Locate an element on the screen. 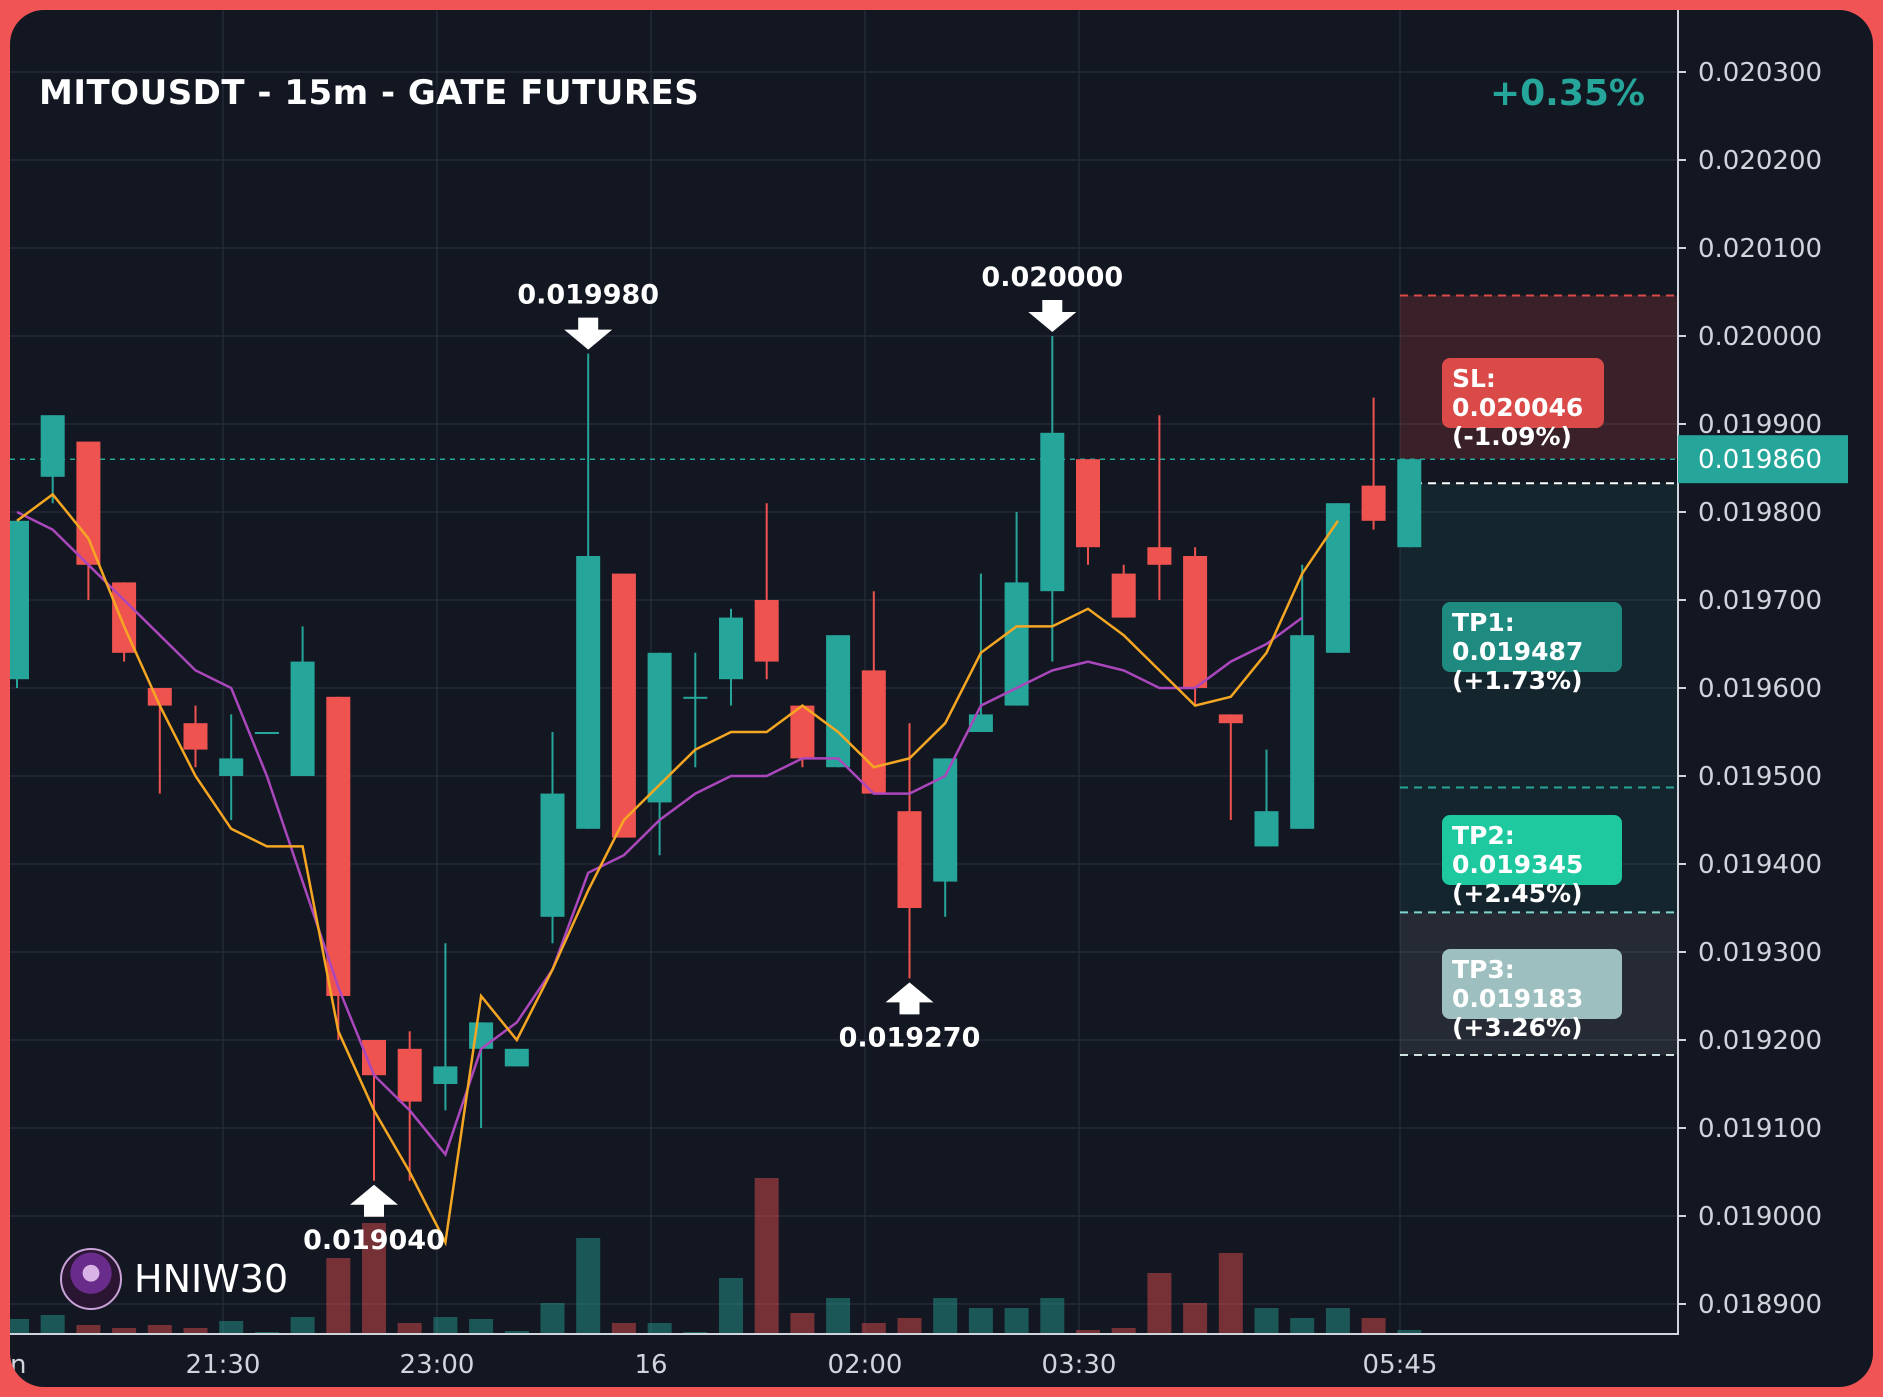 The height and width of the screenshot is (1397, 1883). sl-label: SL: 0.020046 (-1.09%) is located at coordinates (1523, 404).